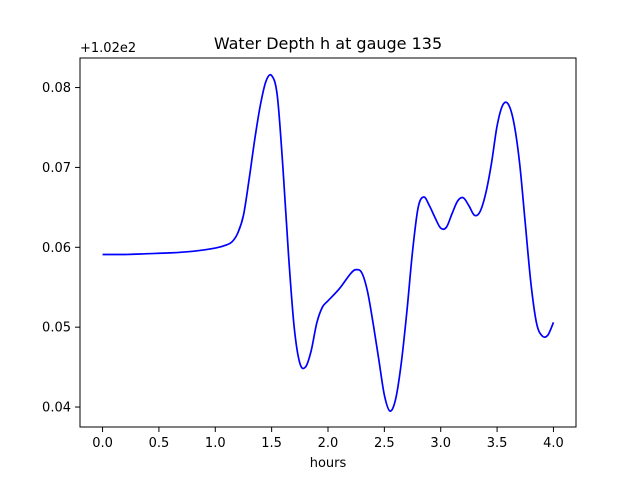  I want to click on x-axis: 0.0 0.5 1.0 1.5 2.0 2.5 3.0 3.5 4.0, so click(328, 439).